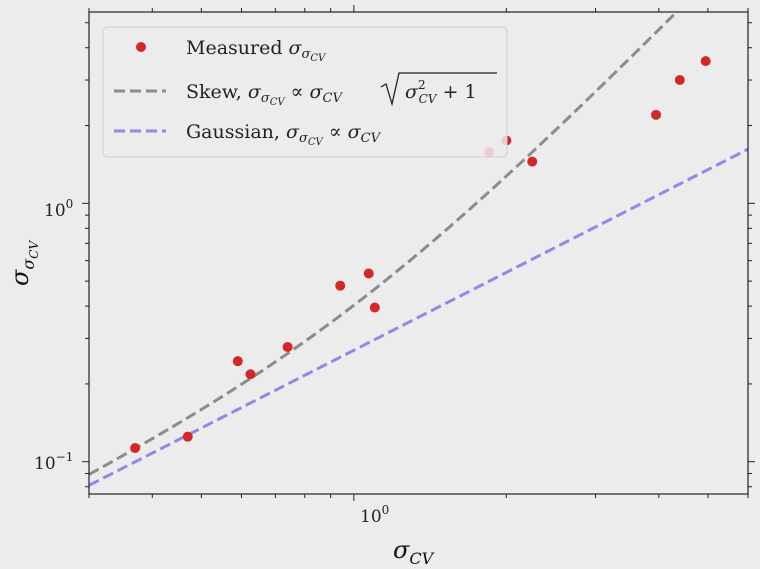  I want to click on legend-box, so click(305, 92).